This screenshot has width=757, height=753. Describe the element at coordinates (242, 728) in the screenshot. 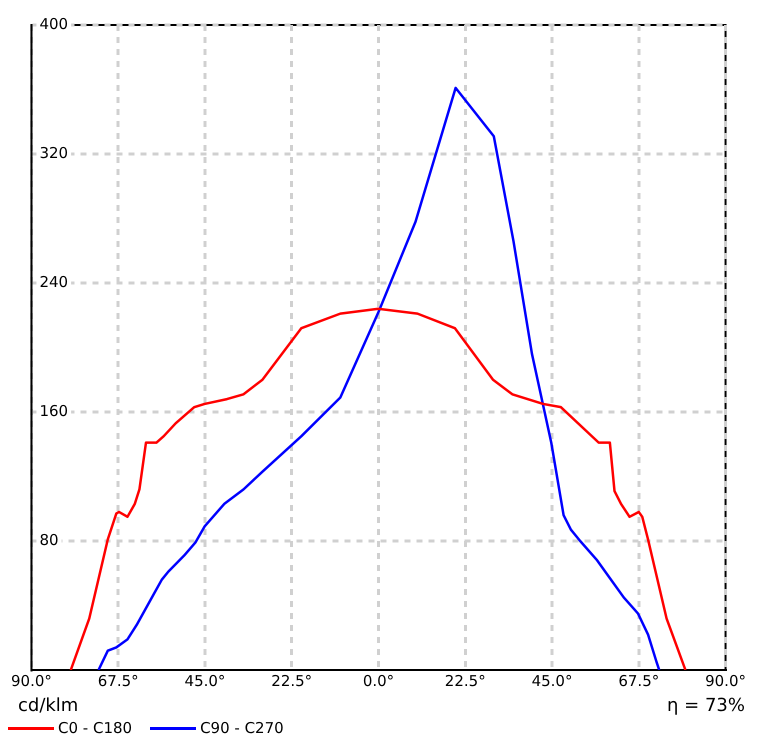

I see `legend-label: C90 - C270` at that location.